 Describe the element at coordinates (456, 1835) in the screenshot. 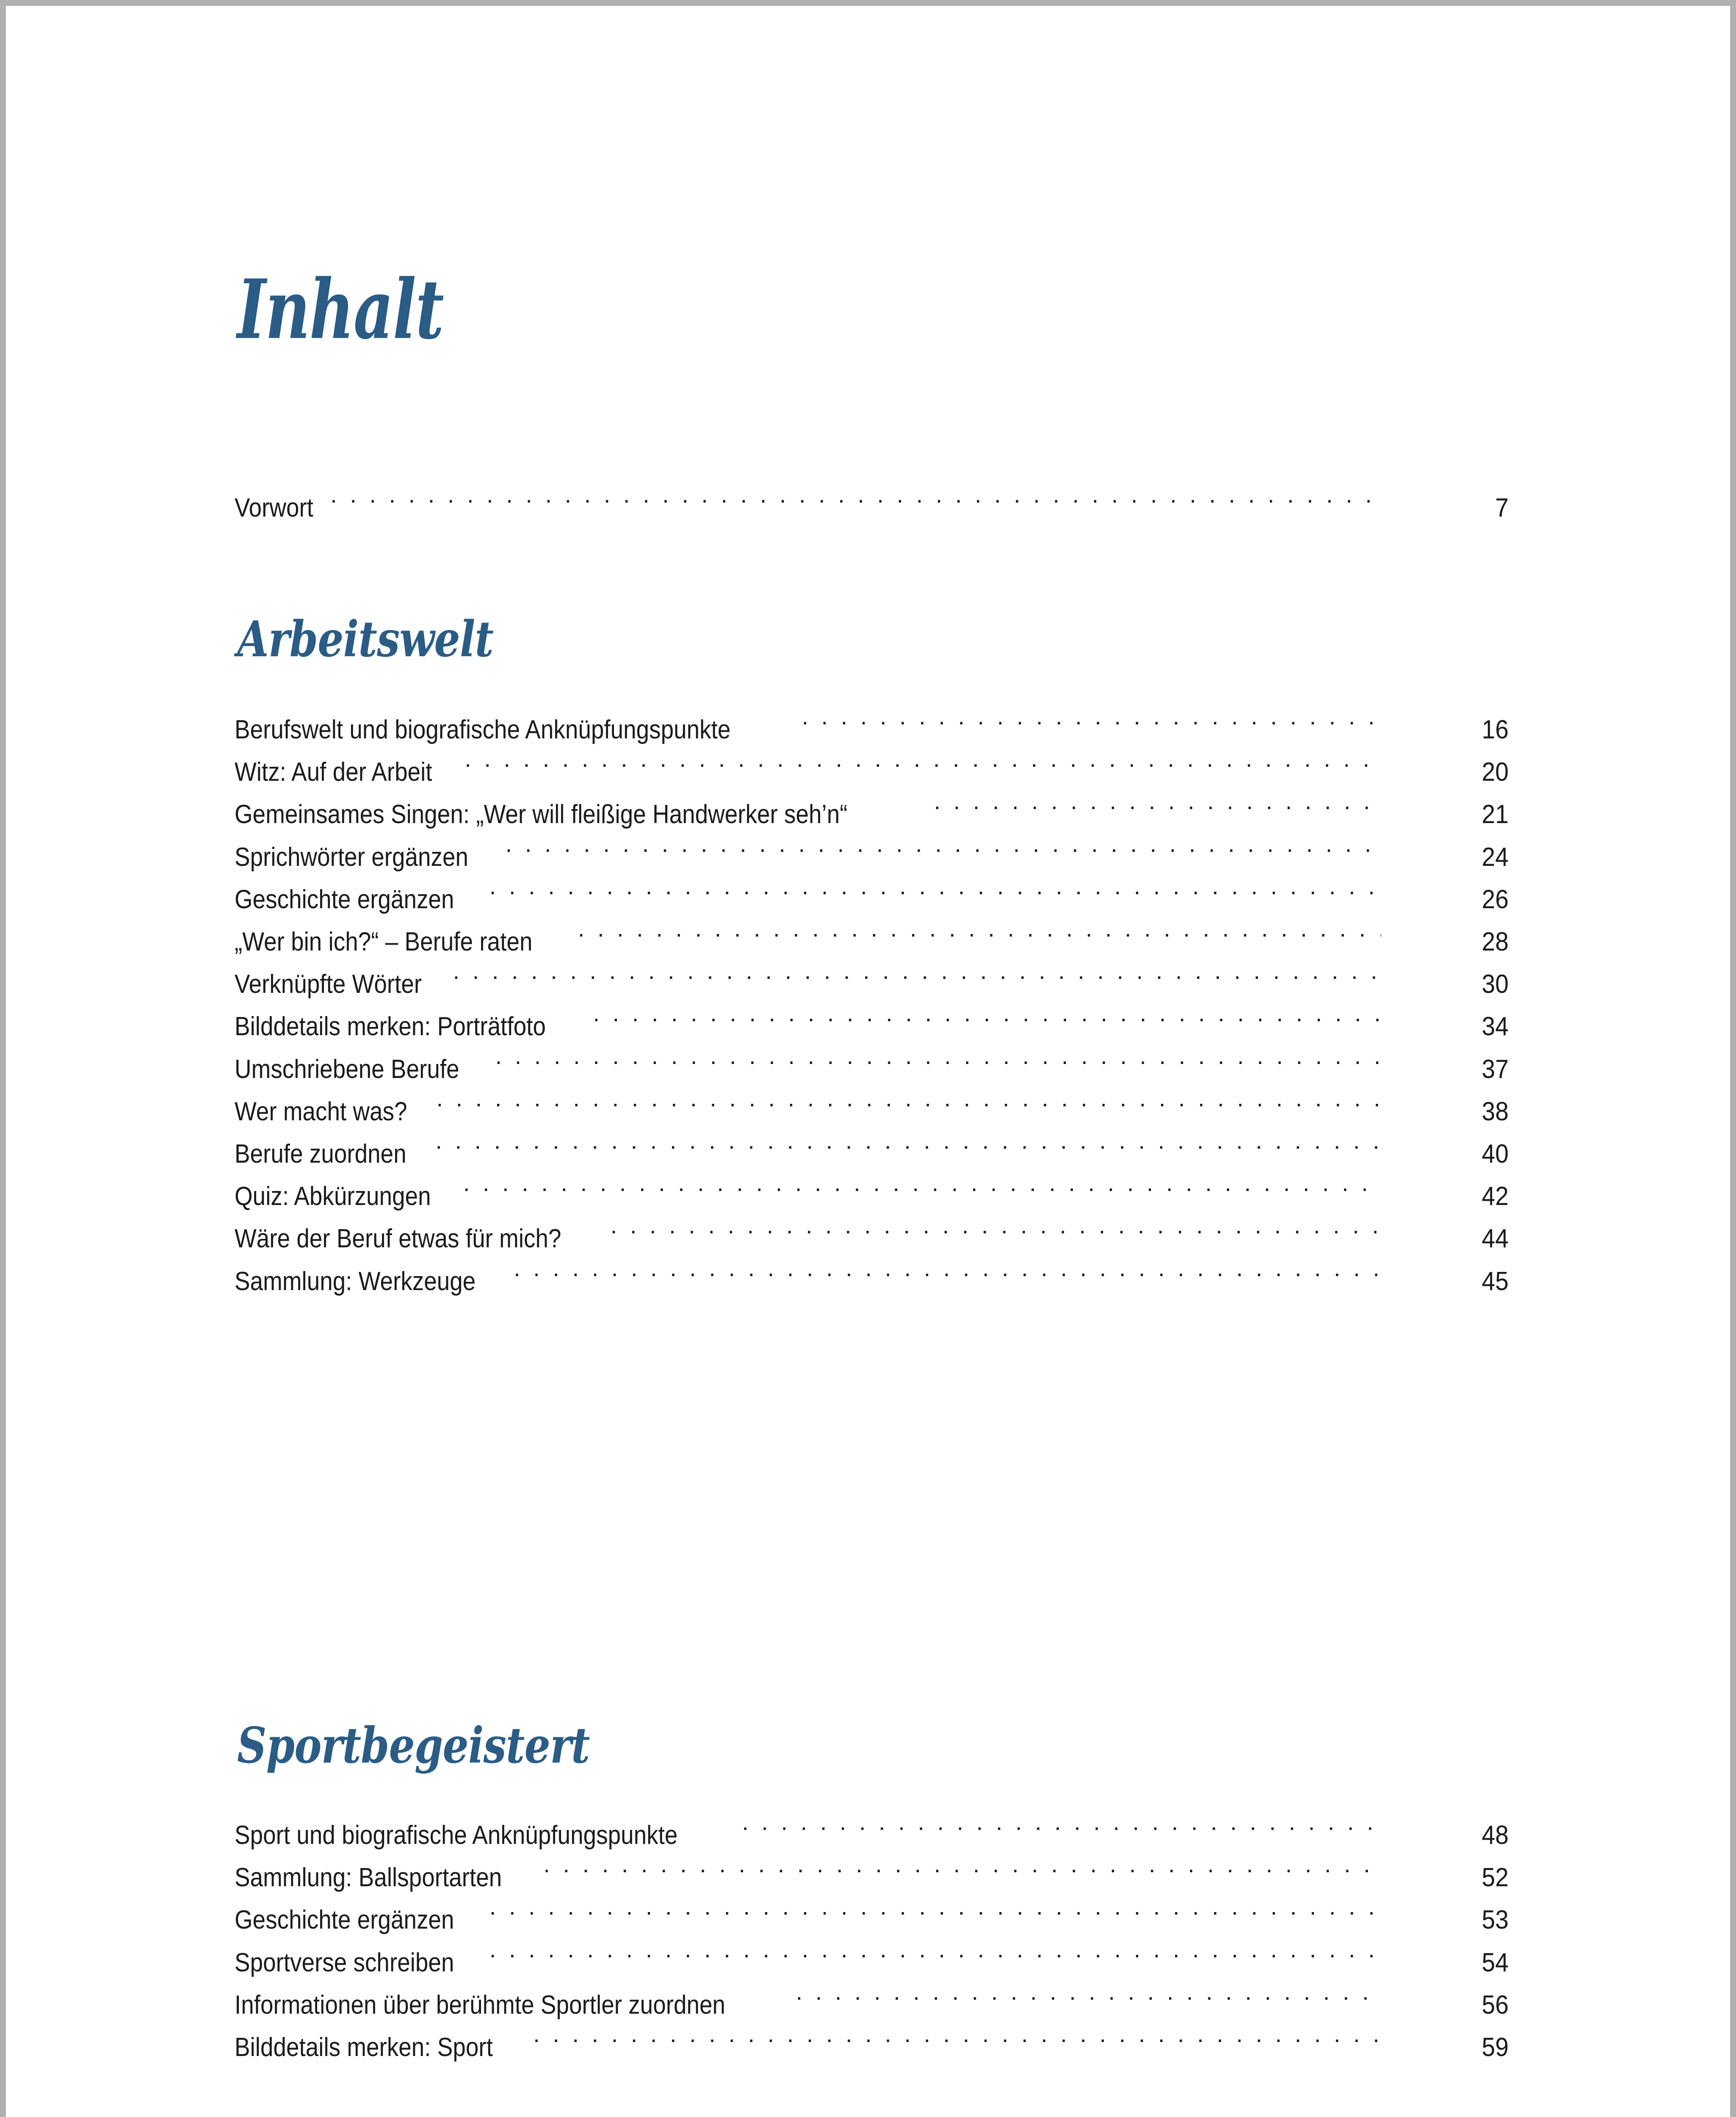

I see `toc-entry-label: Sport und biografische Anknüpfungspunkte` at that location.